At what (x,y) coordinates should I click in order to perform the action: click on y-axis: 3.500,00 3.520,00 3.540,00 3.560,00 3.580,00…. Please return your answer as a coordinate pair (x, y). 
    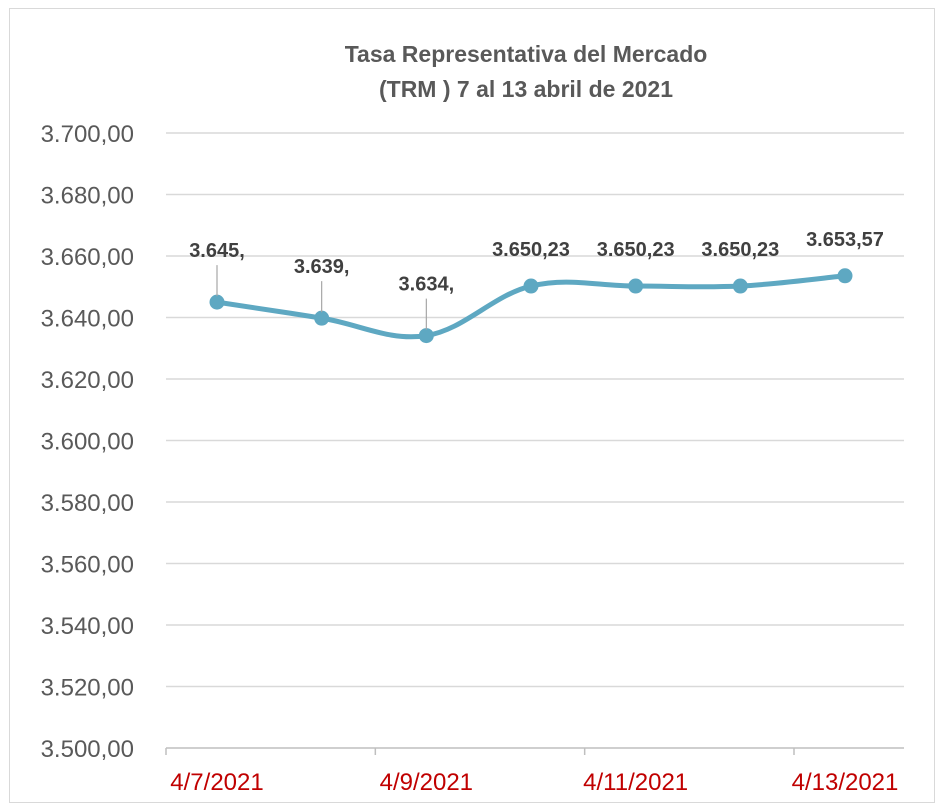
    Looking at the image, I should click on (87, 442).